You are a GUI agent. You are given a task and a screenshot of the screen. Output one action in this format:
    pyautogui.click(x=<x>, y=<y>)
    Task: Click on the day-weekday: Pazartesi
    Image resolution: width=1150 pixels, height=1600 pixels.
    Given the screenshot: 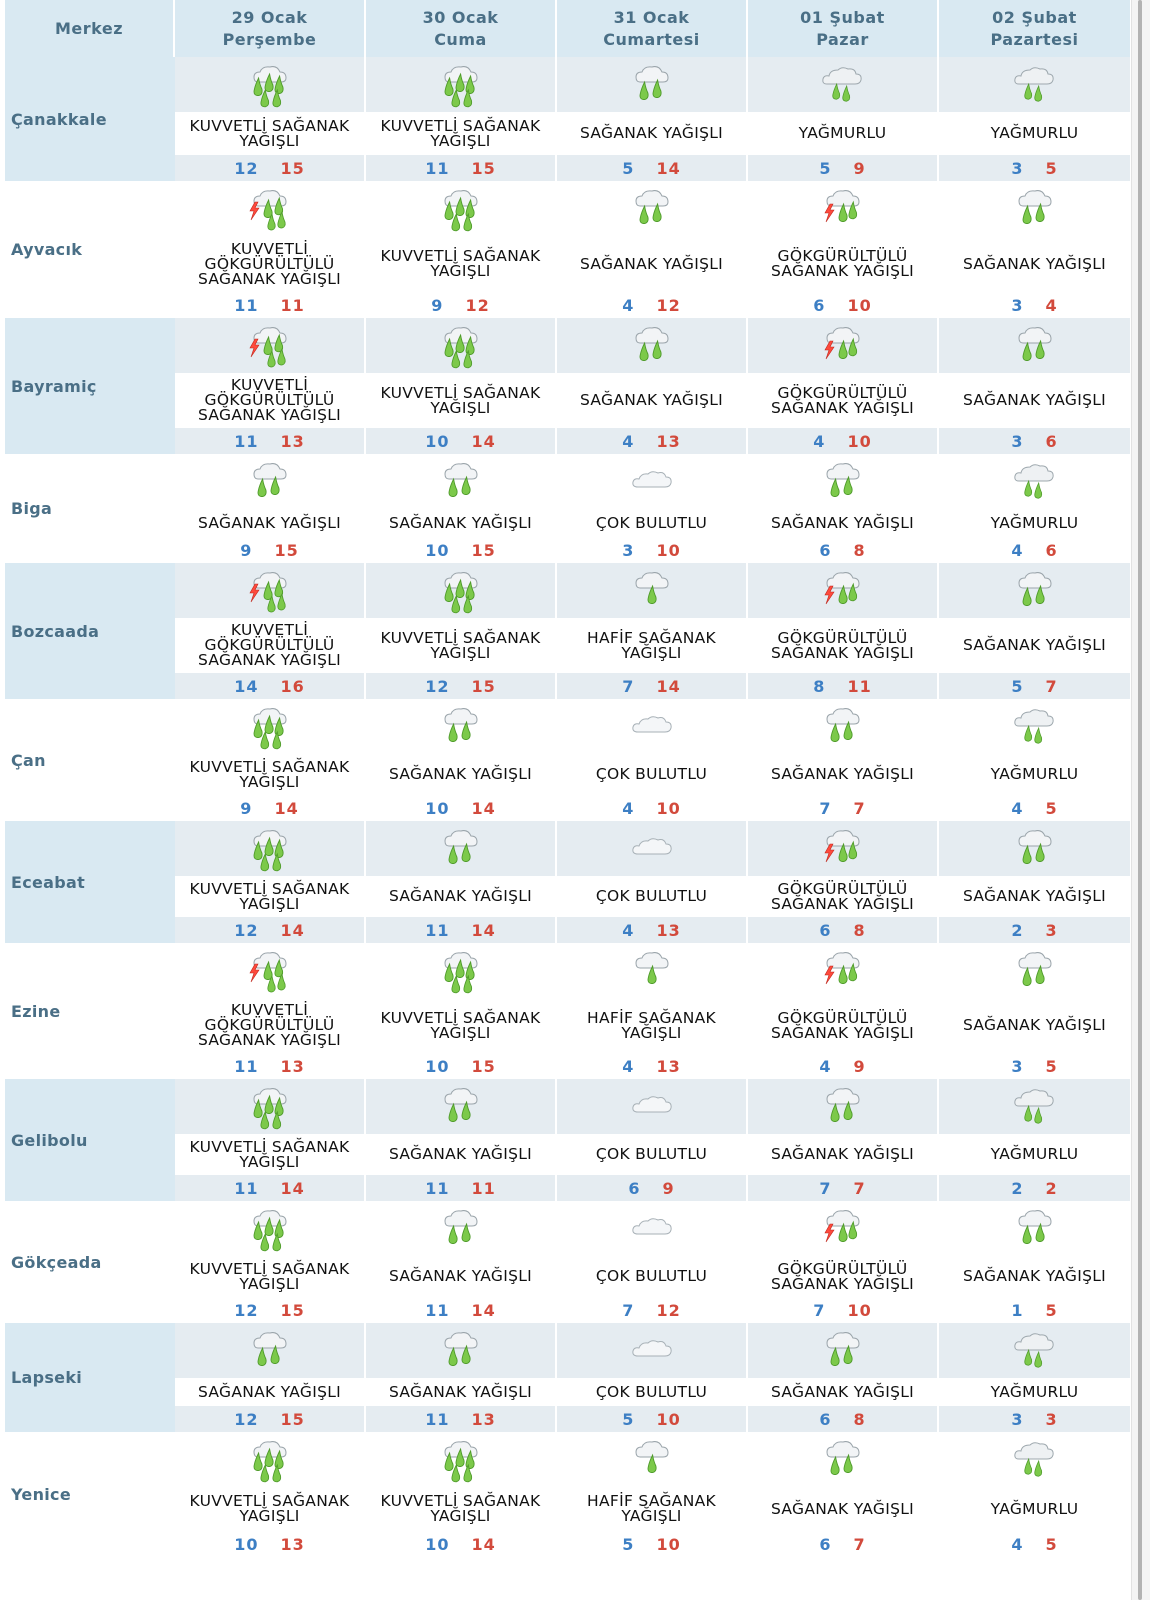 What is the action you would take?
    pyautogui.click(x=1034, y=39)
    